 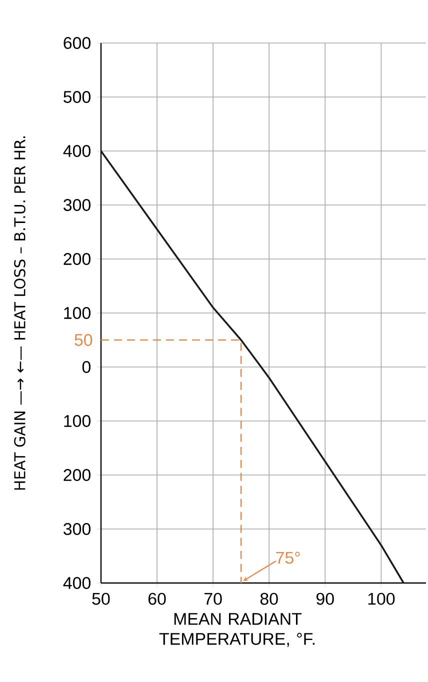 What do you see at coordinates (157, 598) in the screenshot?
I see `x-tick-label: 60` at bounding box center [157, 598].